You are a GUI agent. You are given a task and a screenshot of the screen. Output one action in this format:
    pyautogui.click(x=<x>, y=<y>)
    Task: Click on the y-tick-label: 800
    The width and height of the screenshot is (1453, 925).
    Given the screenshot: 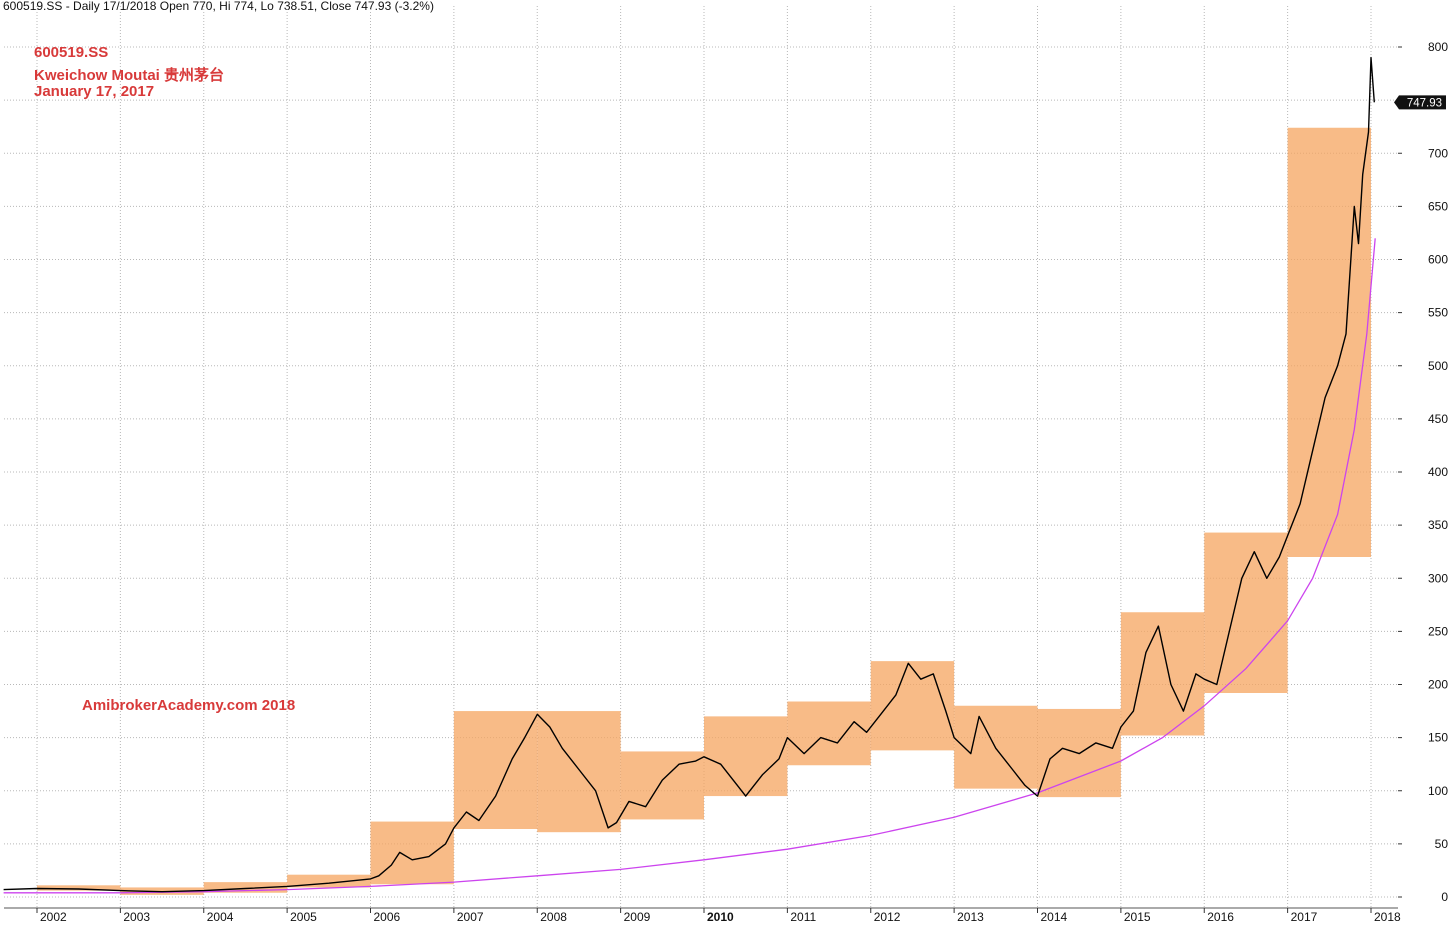 What is the action you would take?
    pyautogui.click(x=1438, y=47)
    